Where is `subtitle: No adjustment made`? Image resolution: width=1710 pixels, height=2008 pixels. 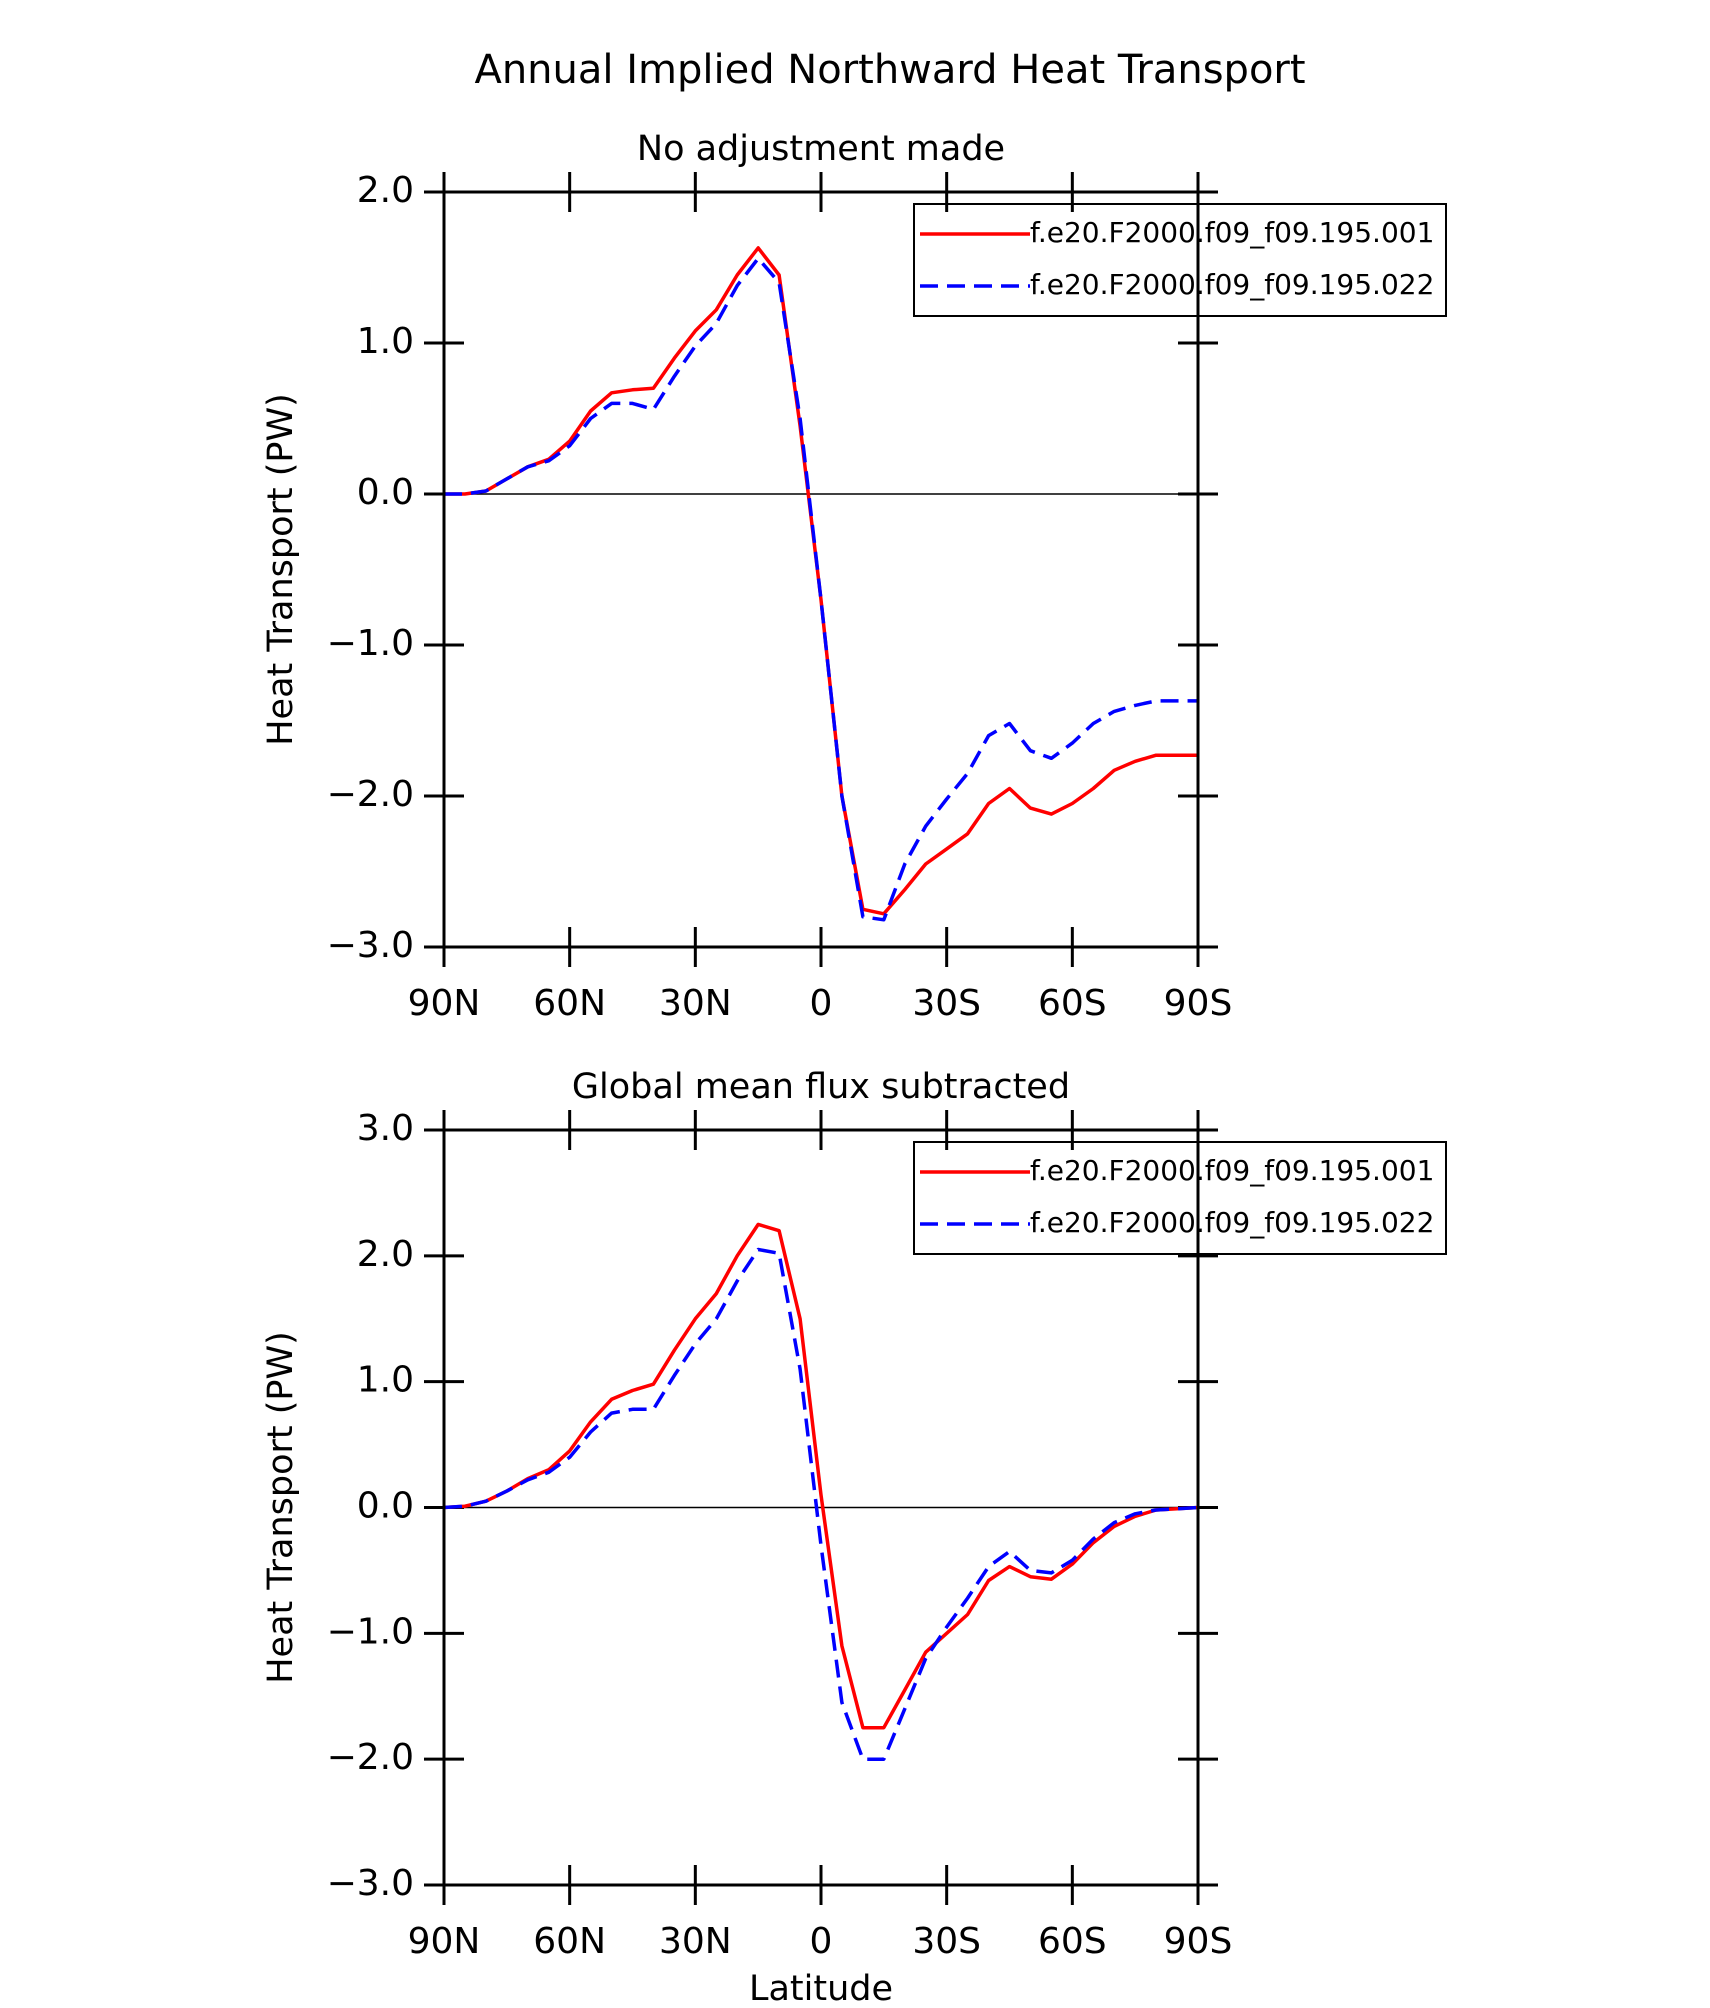 subtitle: No adjustment made is located at coordinates (821, 149).